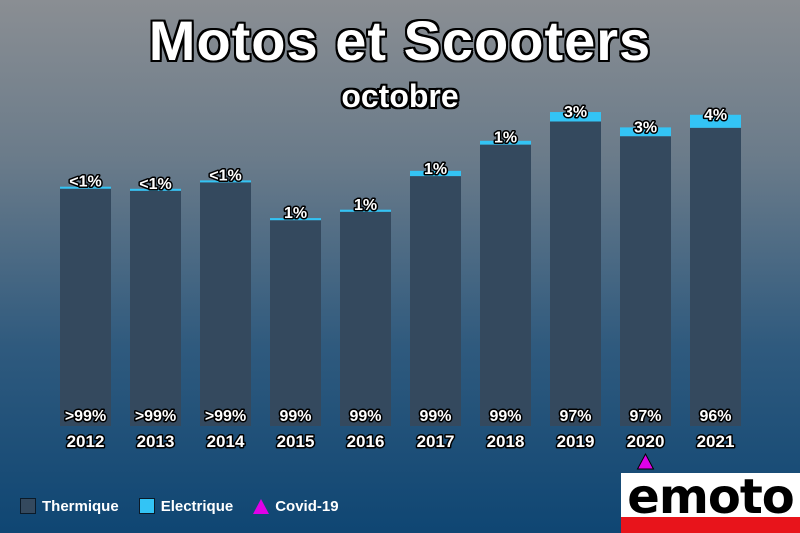  Describe the element at coordinates (197, 506) in the screenshot. I see `legend-label-electrique: Electrique` at that location.